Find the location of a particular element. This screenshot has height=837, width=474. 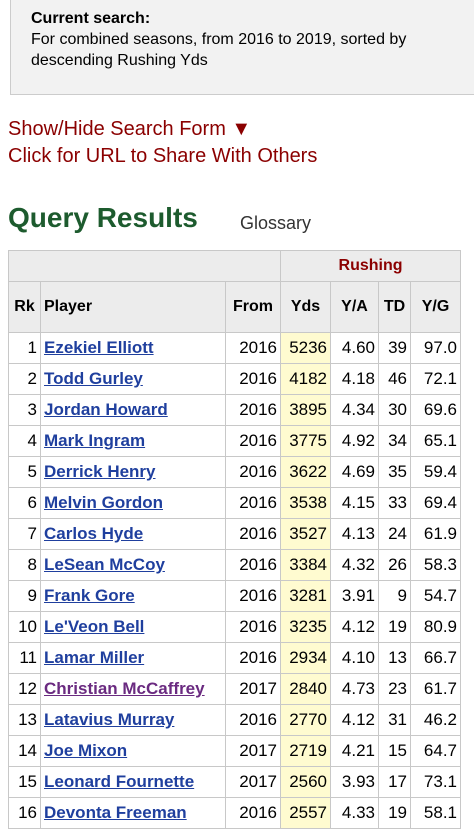

rk-cell: 2 is located at coordinates (24, 379).